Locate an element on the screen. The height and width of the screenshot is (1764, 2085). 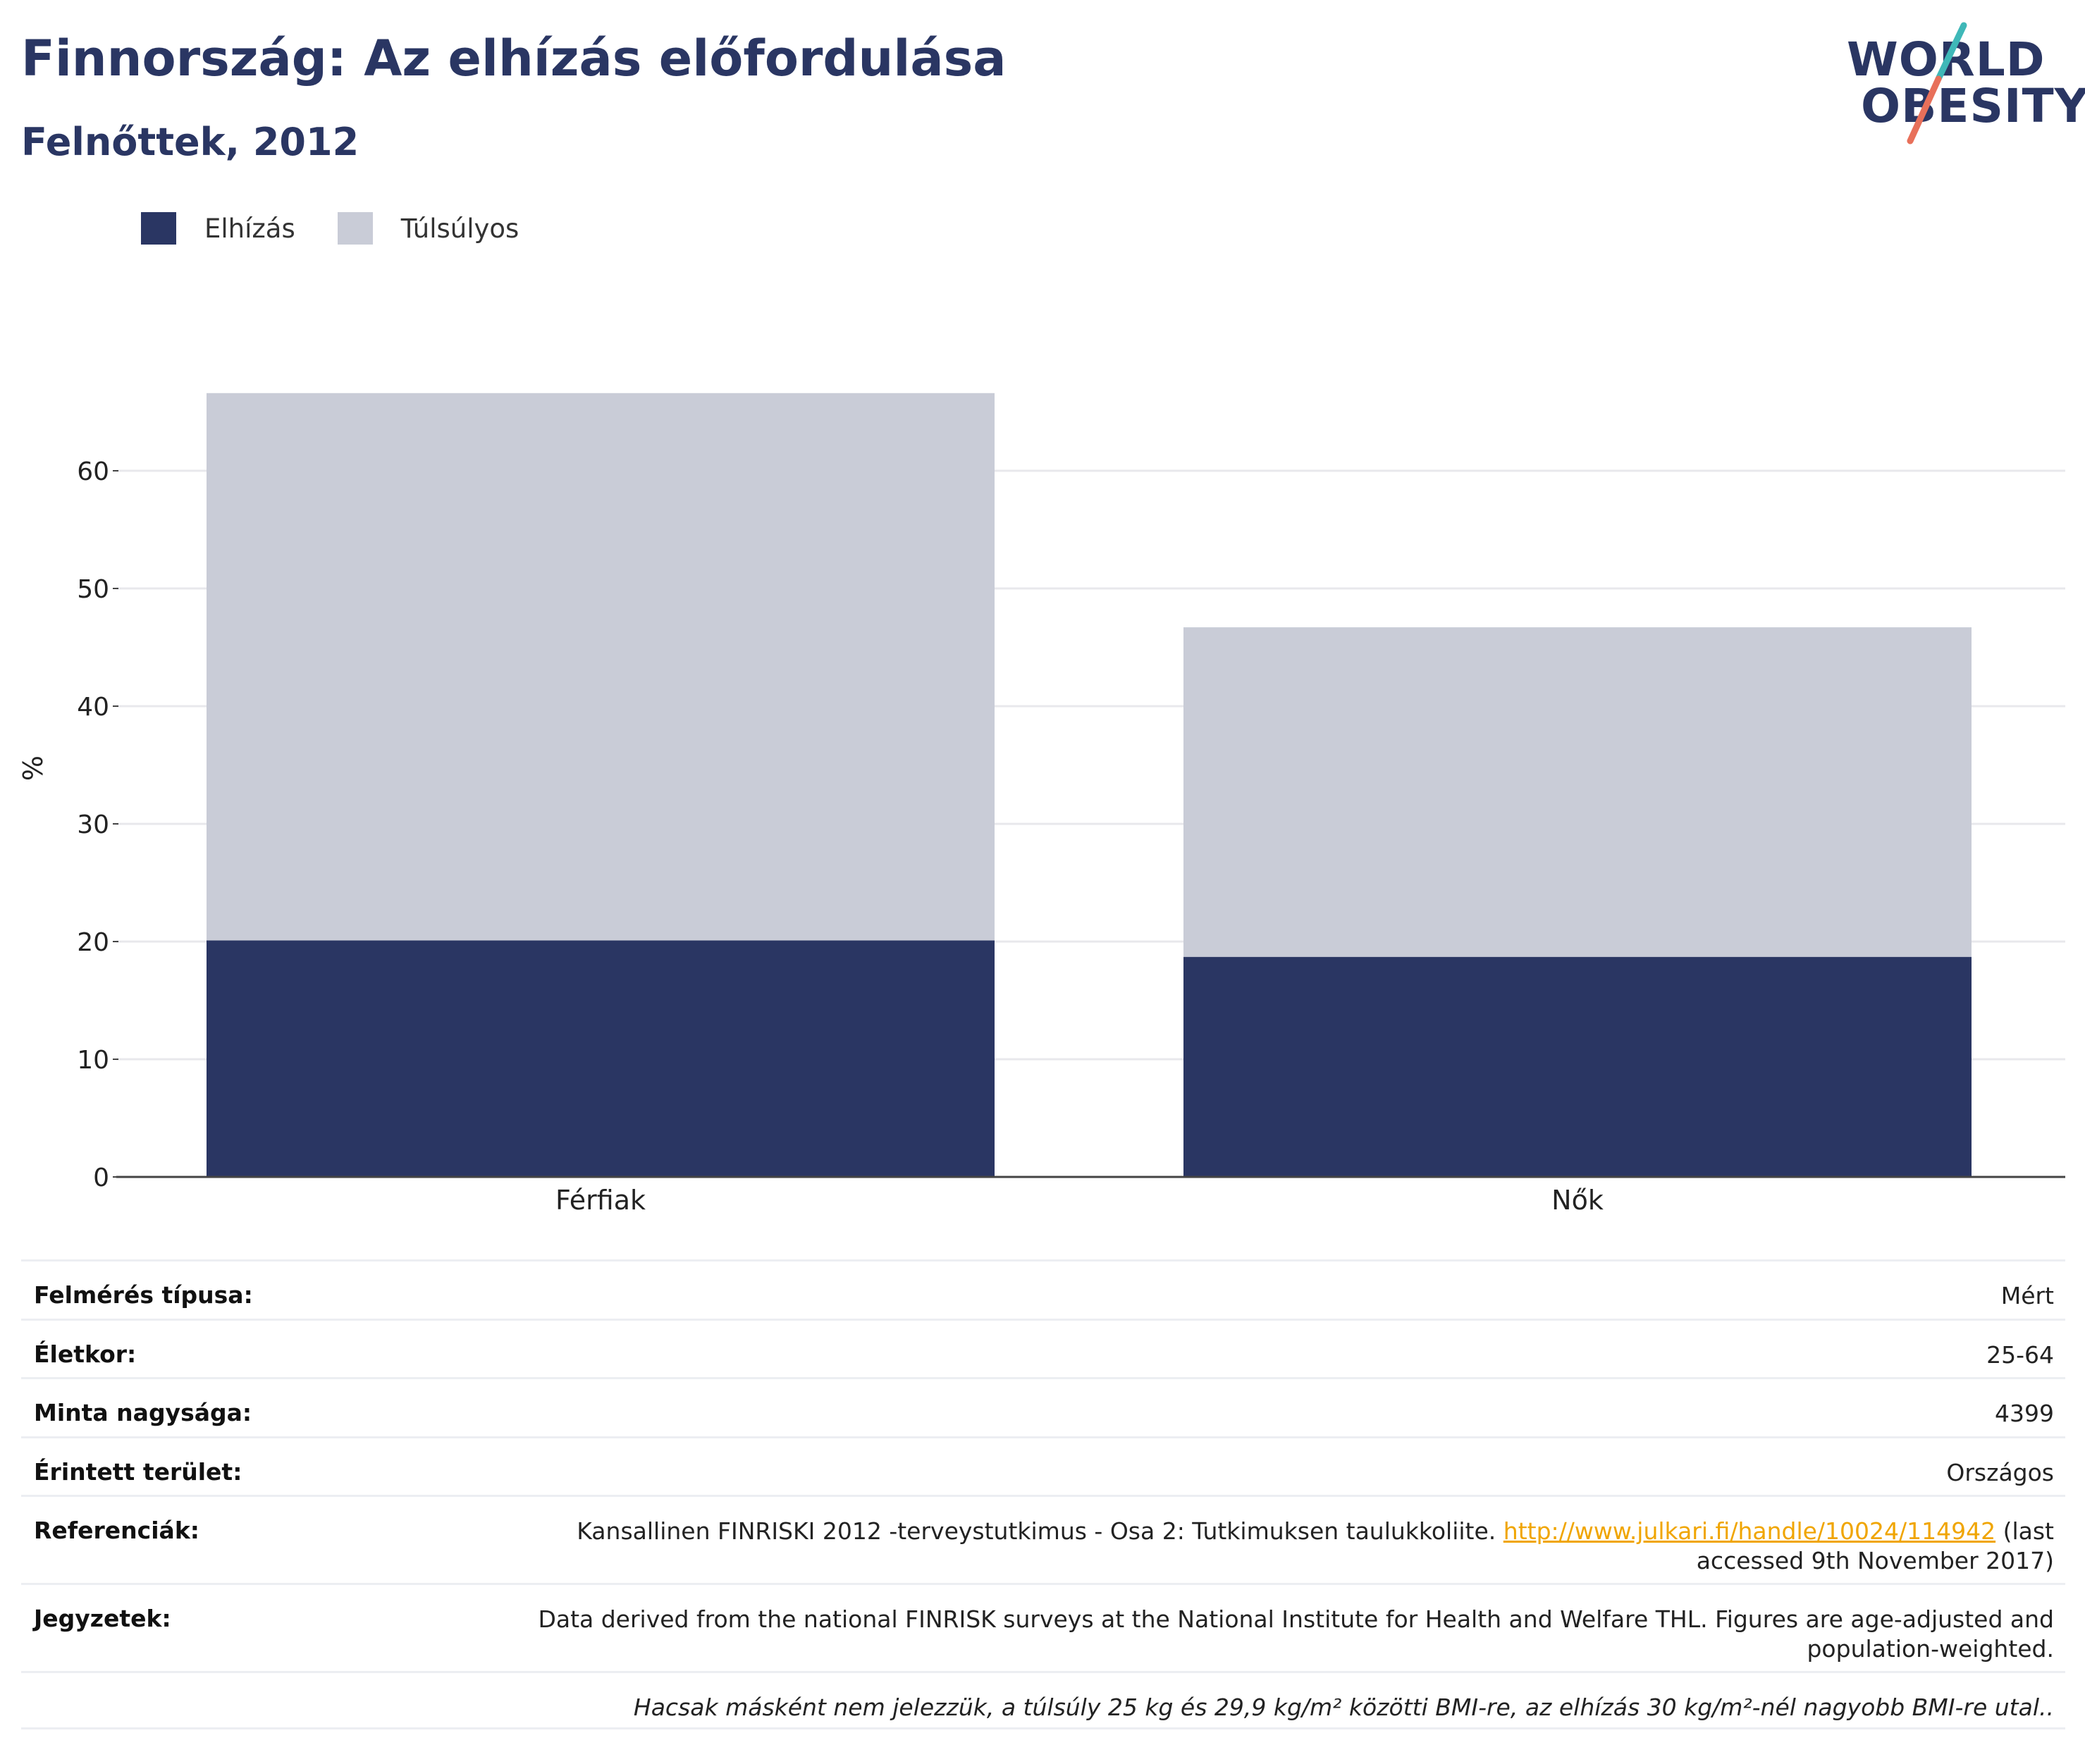
reference-access-text: (last accessed 9th November 2017) is located at coordinates (1875, 1545).